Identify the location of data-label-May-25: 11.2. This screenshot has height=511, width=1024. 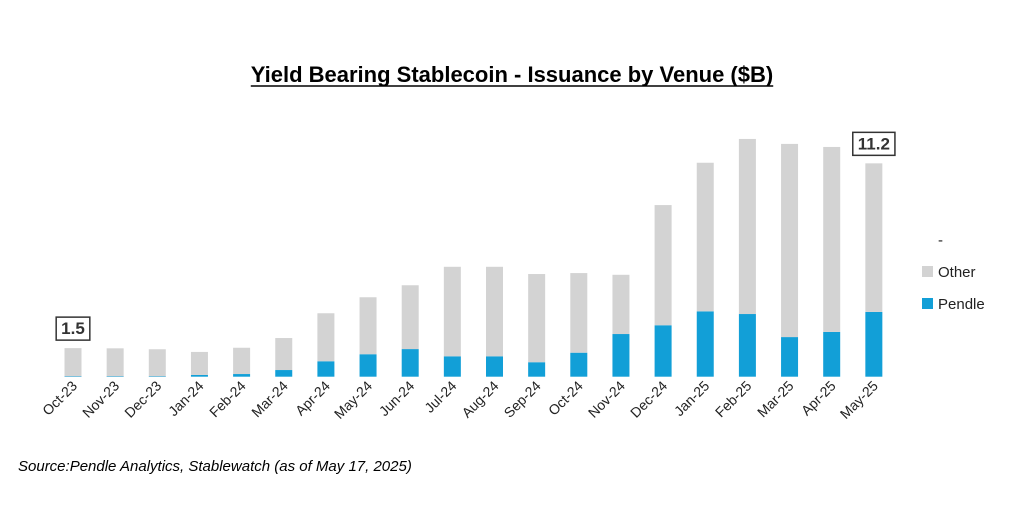
(874, 144).